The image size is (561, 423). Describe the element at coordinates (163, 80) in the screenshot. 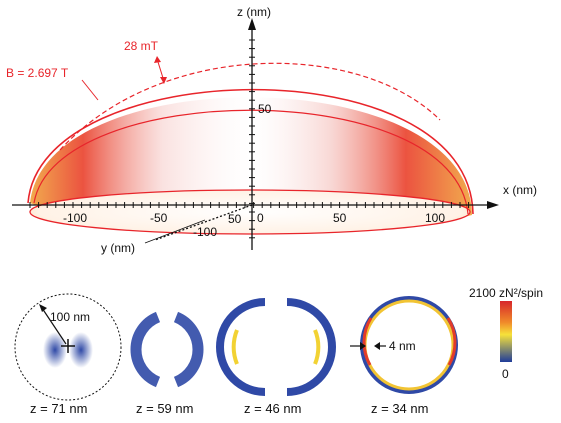

I see `delta-arrow-head-bottom` at that location.